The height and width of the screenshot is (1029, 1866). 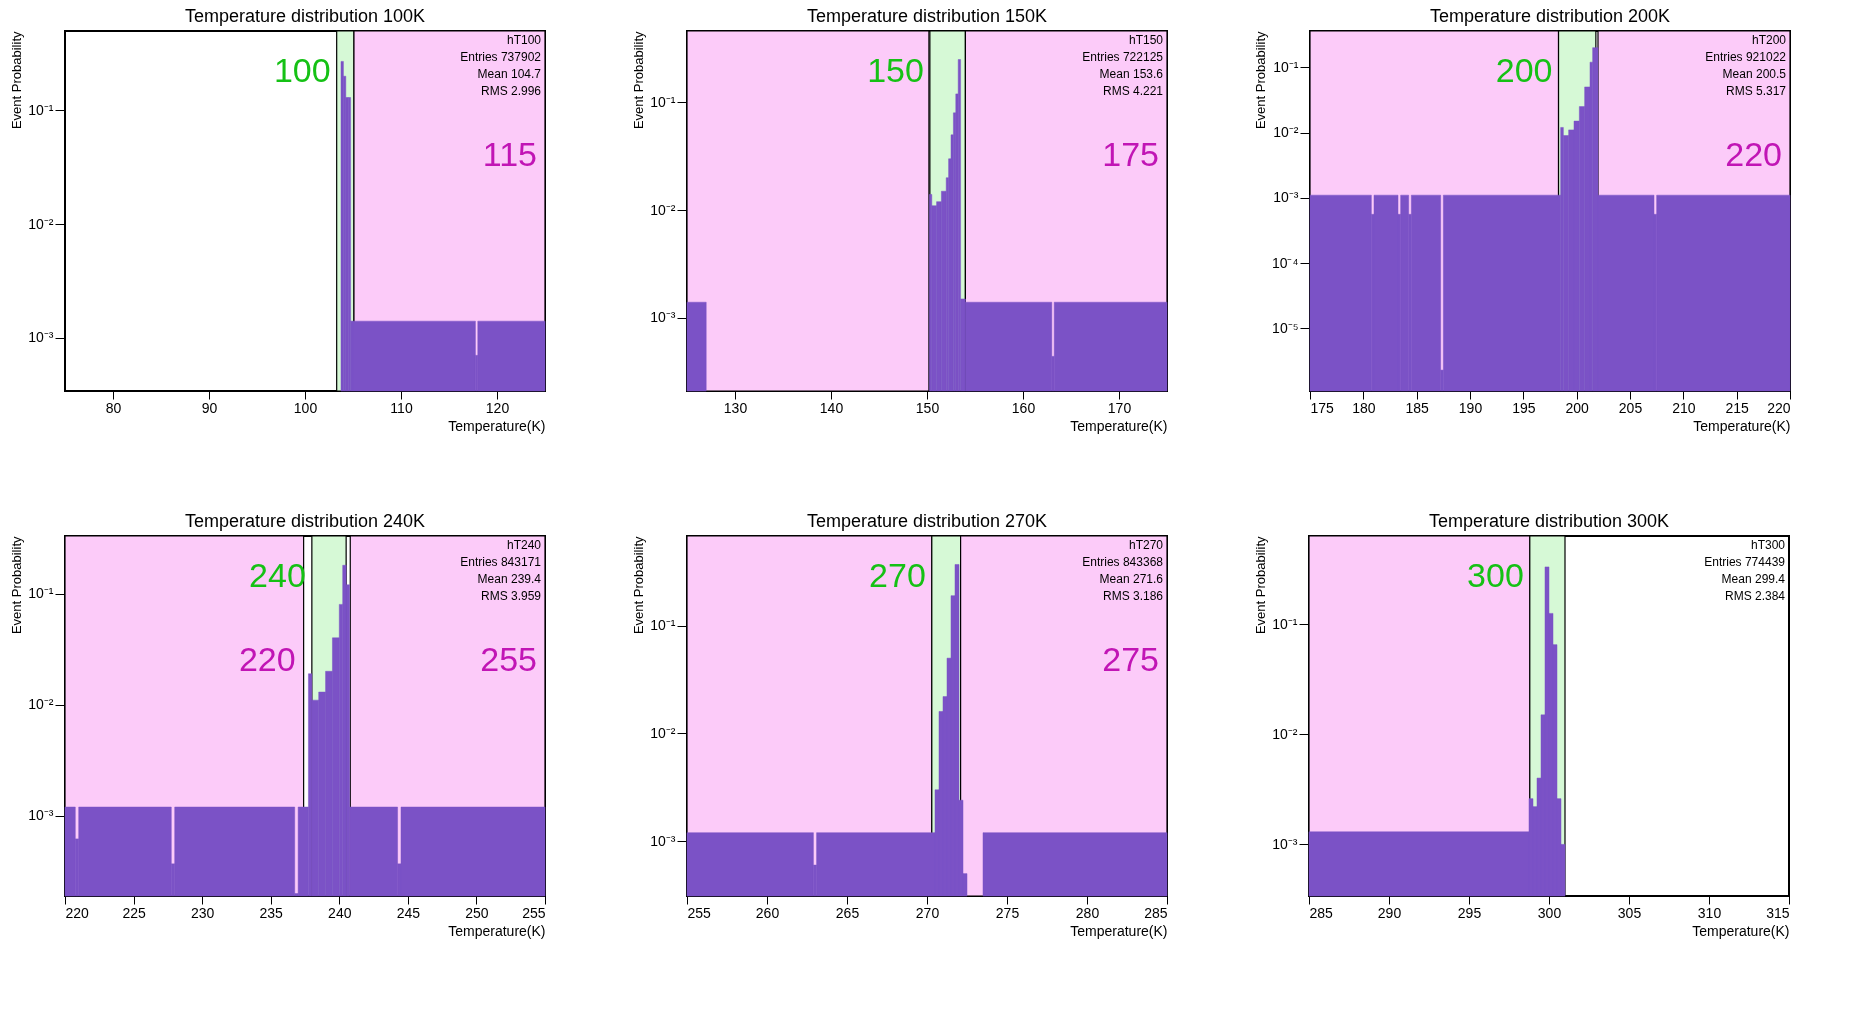 I want to click on x-tick-label: 195, so click(x=1524, y=407).